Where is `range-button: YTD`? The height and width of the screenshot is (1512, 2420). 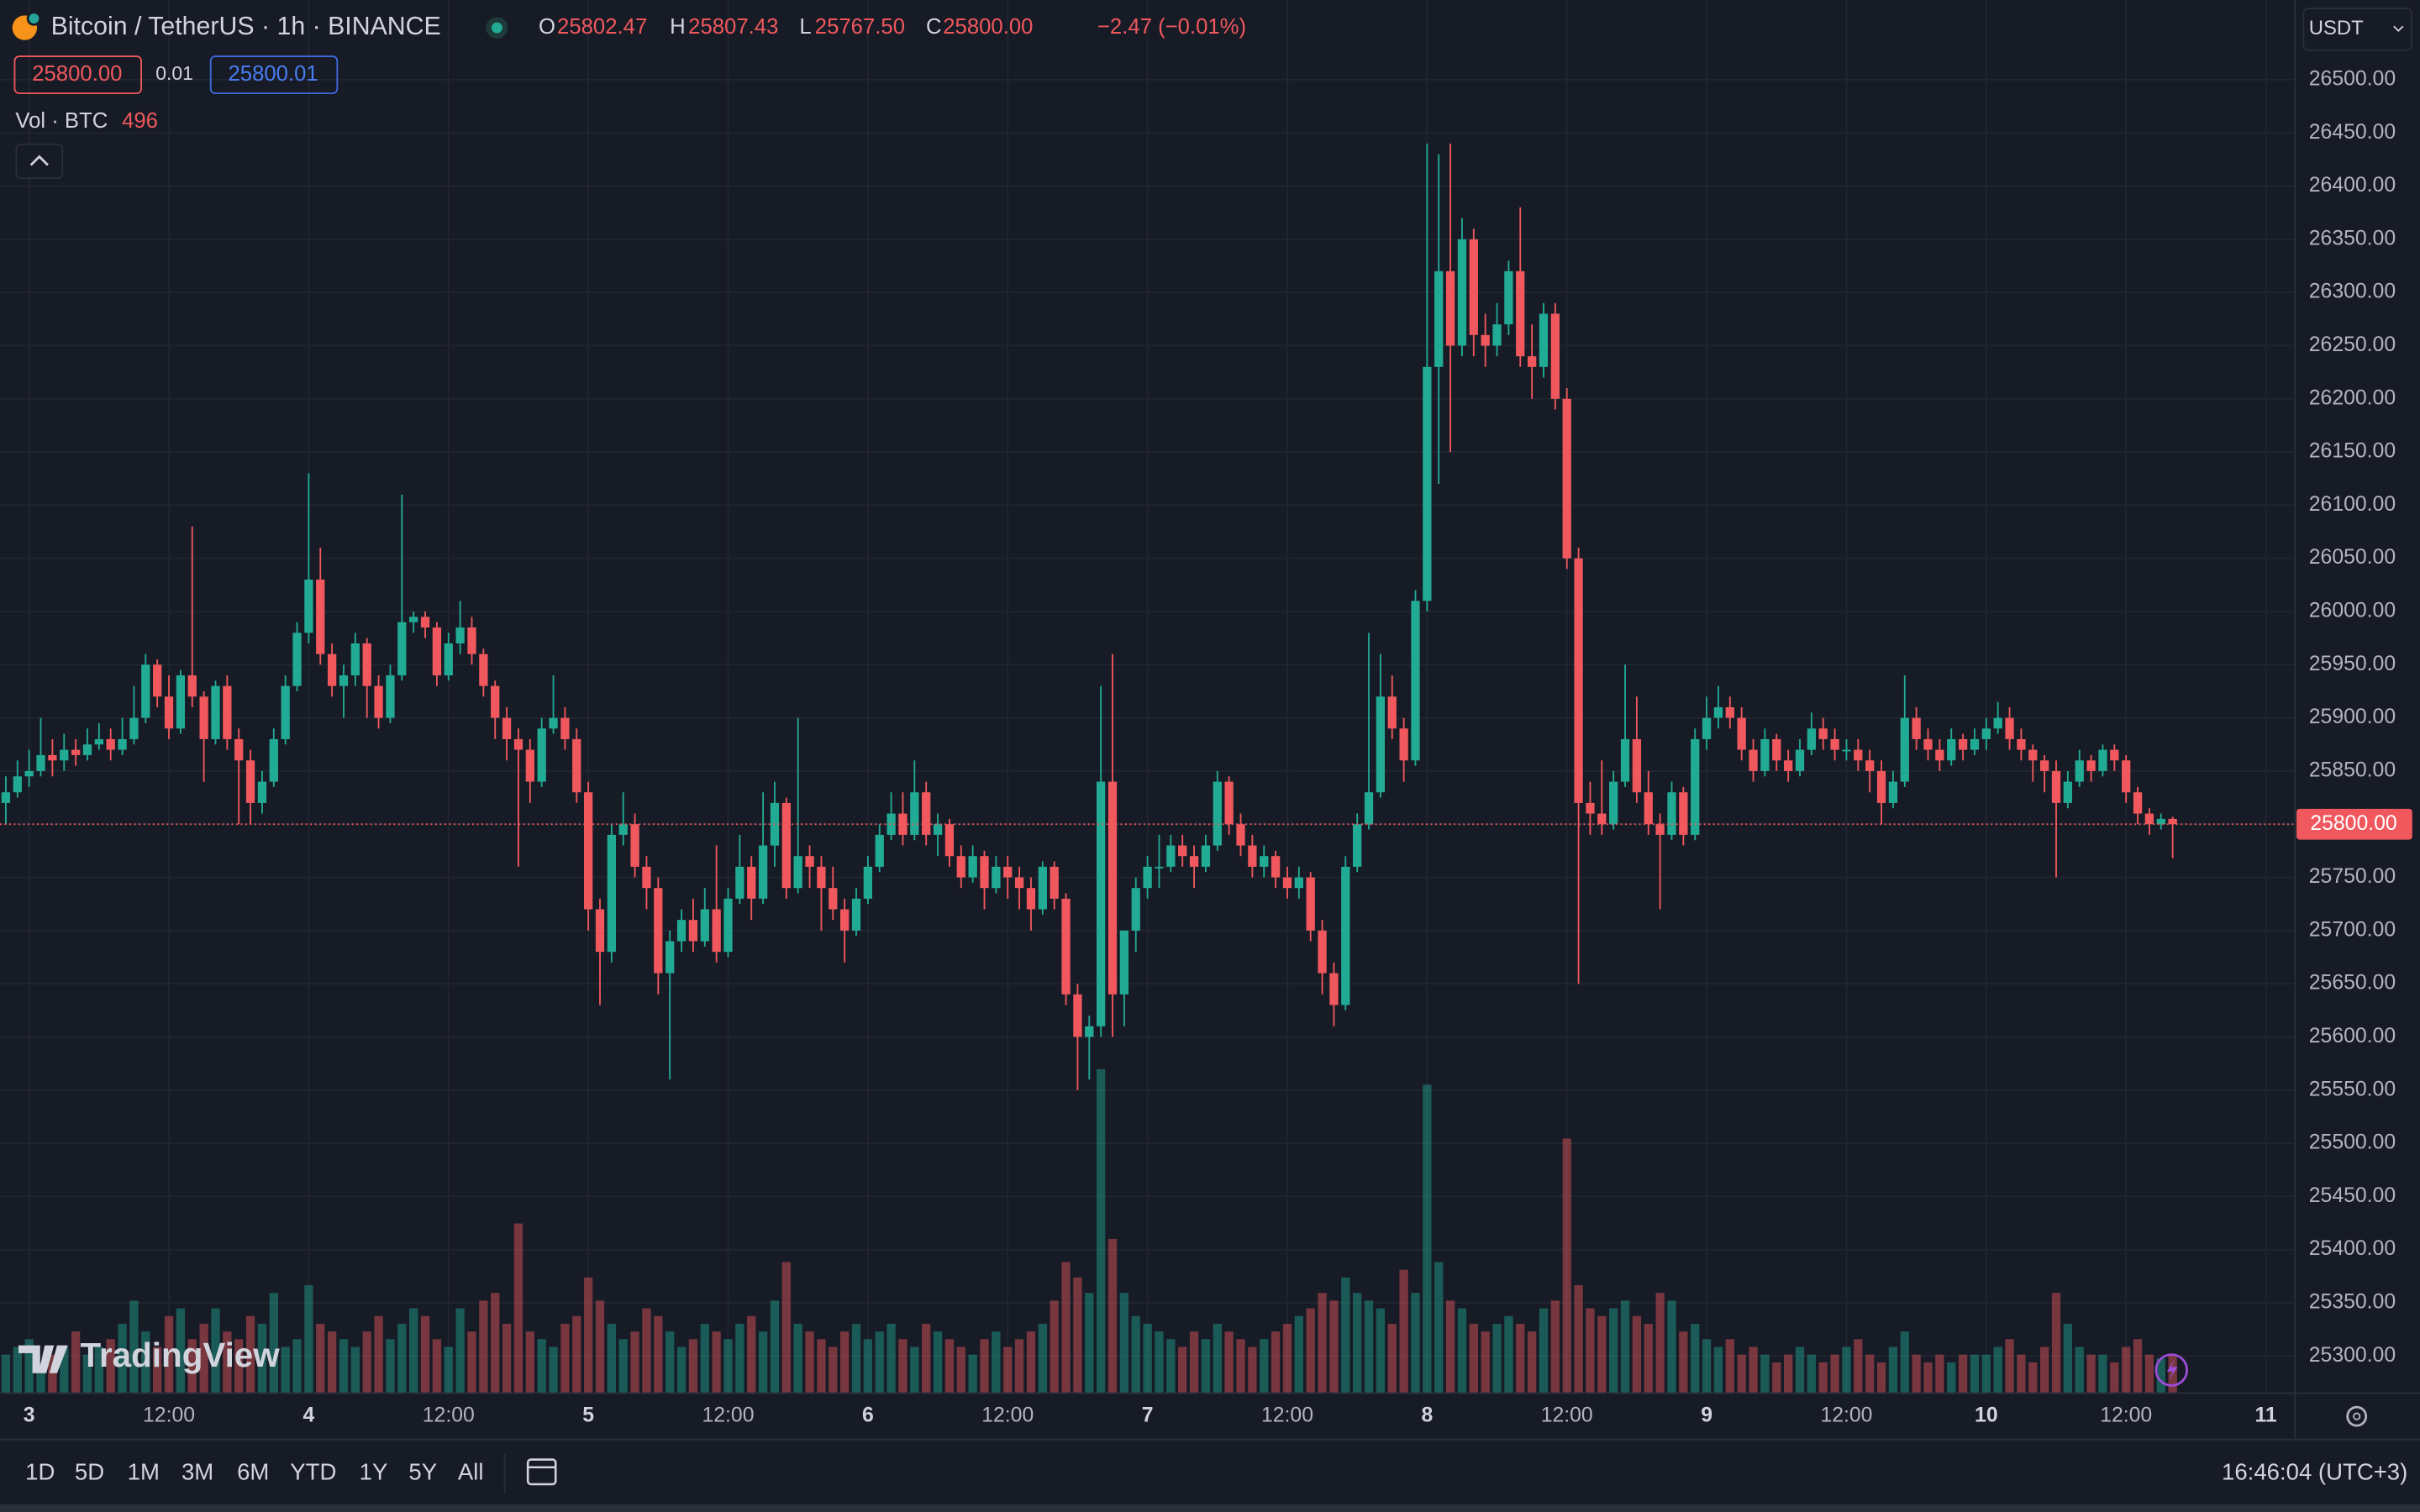 range-button: YTD is located at coordinates (313, 1471).